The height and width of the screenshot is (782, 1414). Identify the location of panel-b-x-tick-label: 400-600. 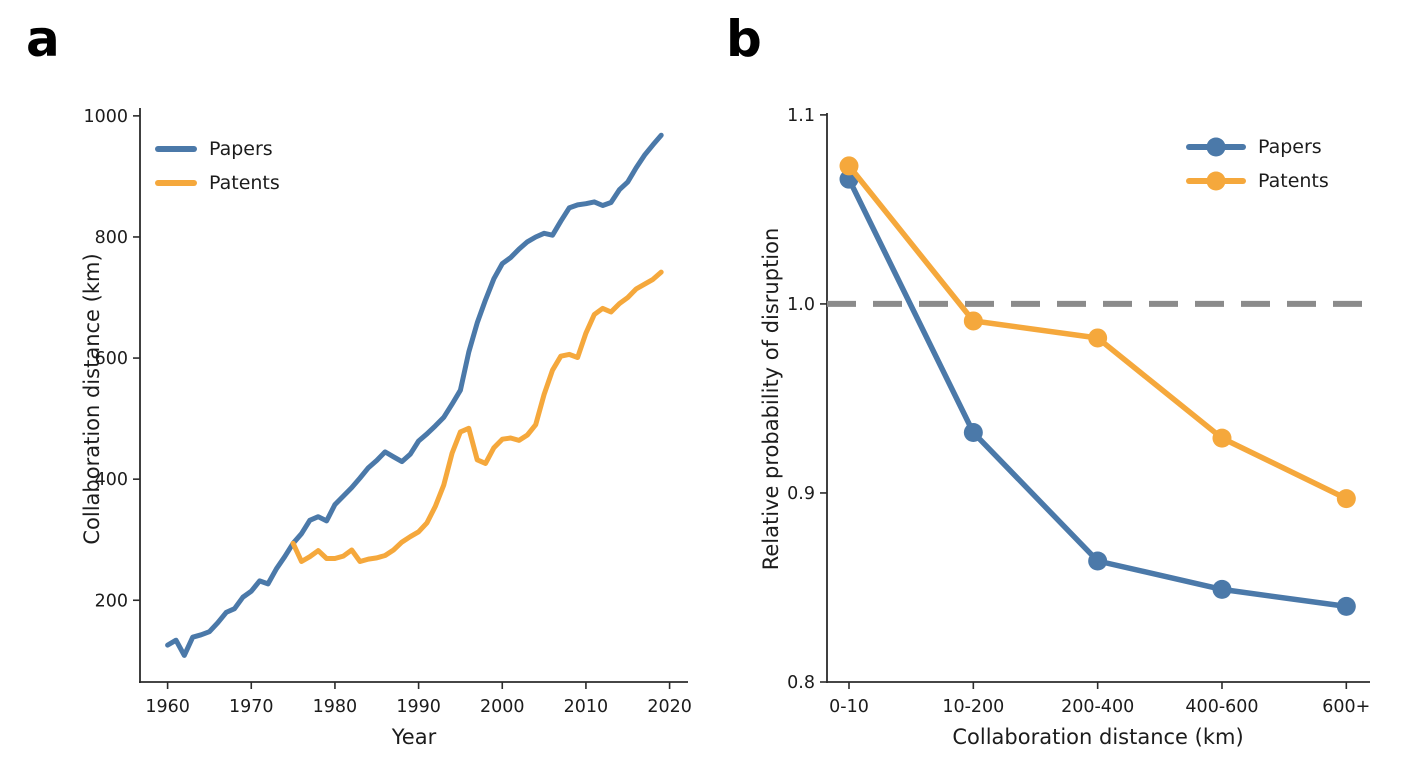
(1221, 707).